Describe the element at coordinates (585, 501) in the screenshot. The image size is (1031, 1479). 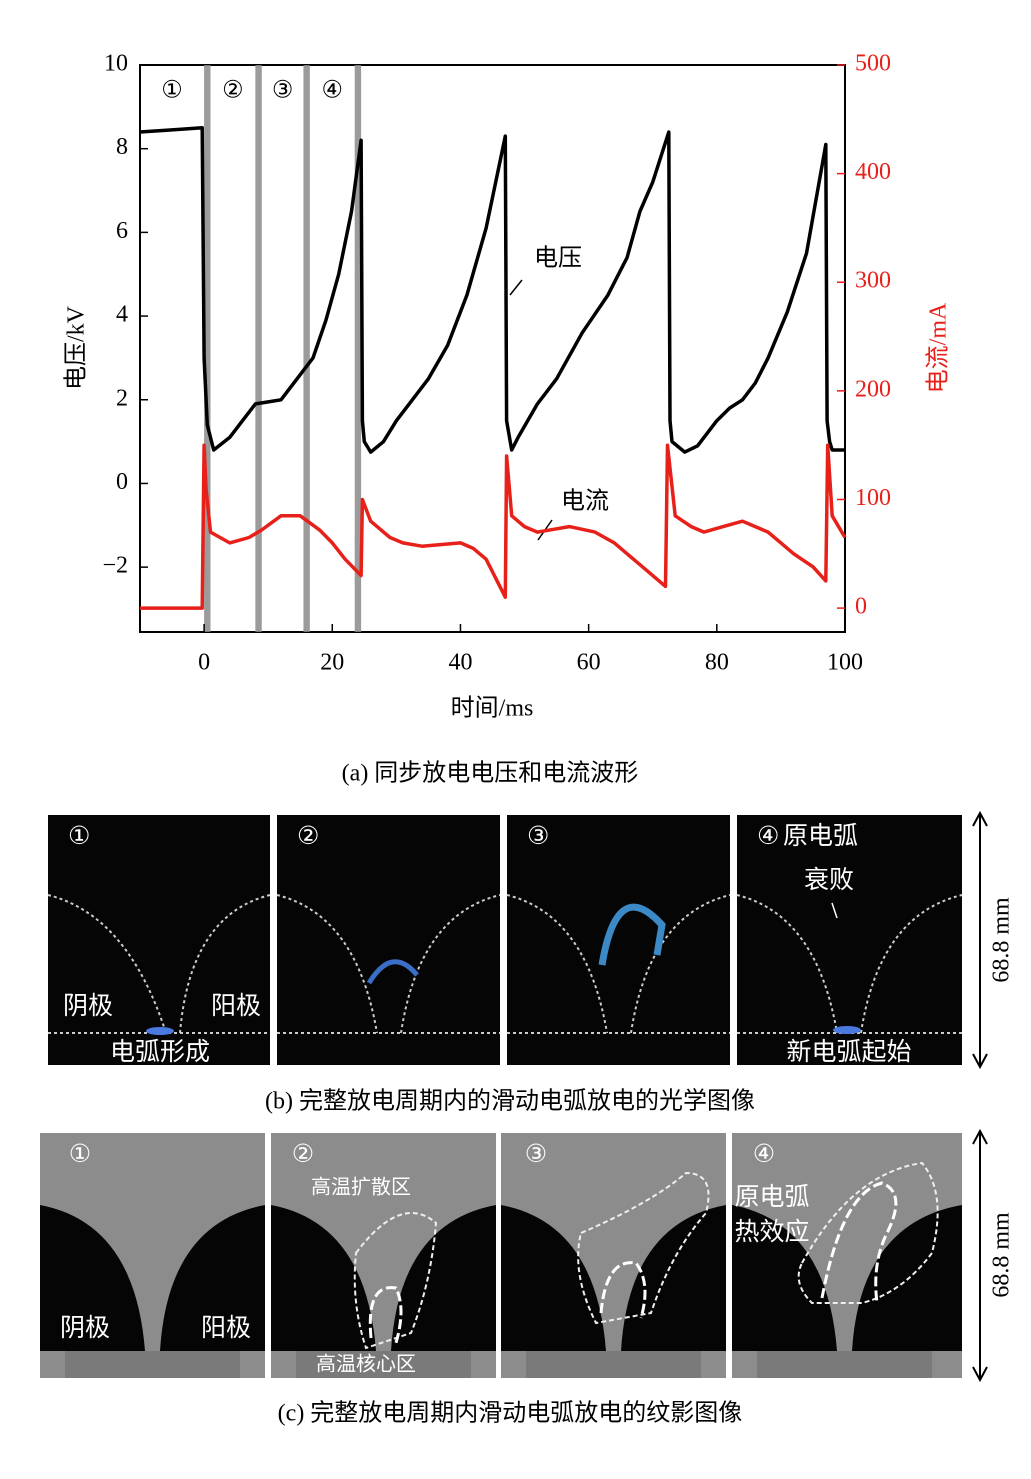
I see `annotation: 电流` at that location.